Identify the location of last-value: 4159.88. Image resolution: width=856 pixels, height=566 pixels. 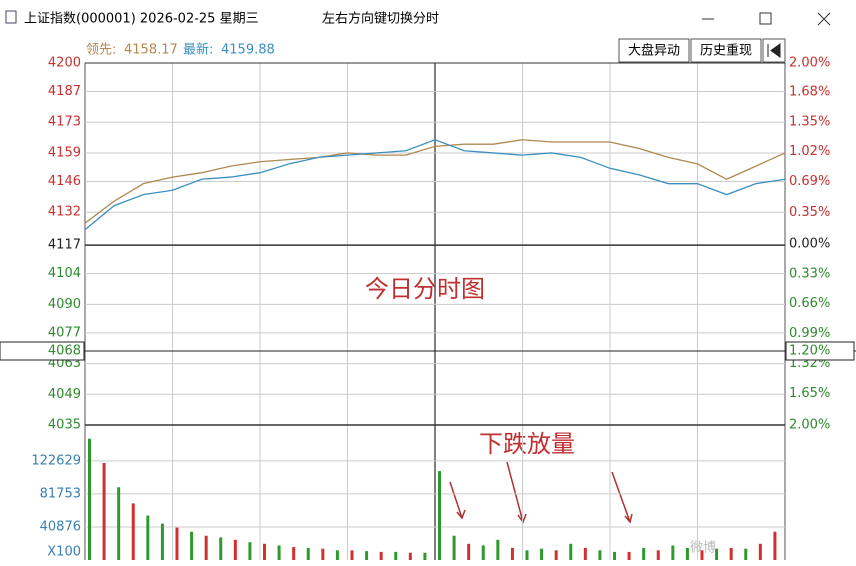
(248, 50).